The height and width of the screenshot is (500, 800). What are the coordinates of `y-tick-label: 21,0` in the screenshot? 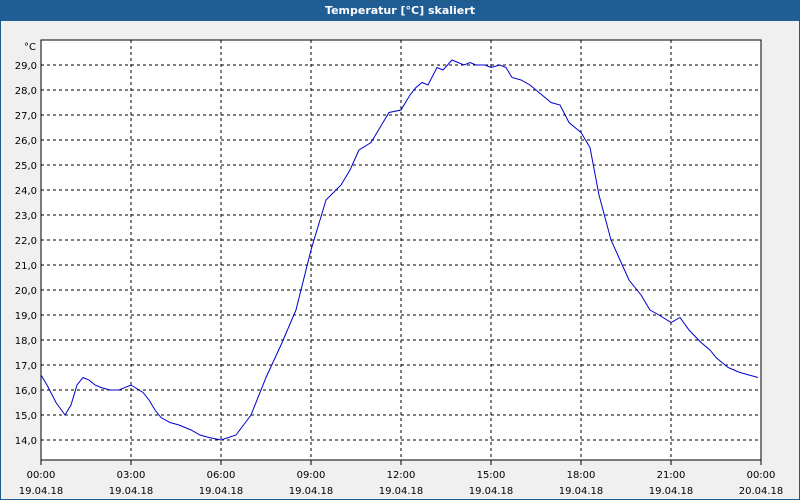 It's located at (26, 266).